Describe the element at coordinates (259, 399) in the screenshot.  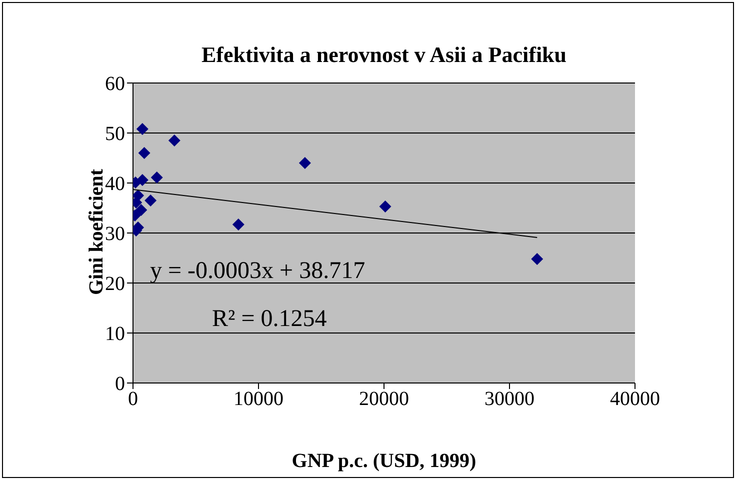
I see `x-tick-label: 10000` at that location.